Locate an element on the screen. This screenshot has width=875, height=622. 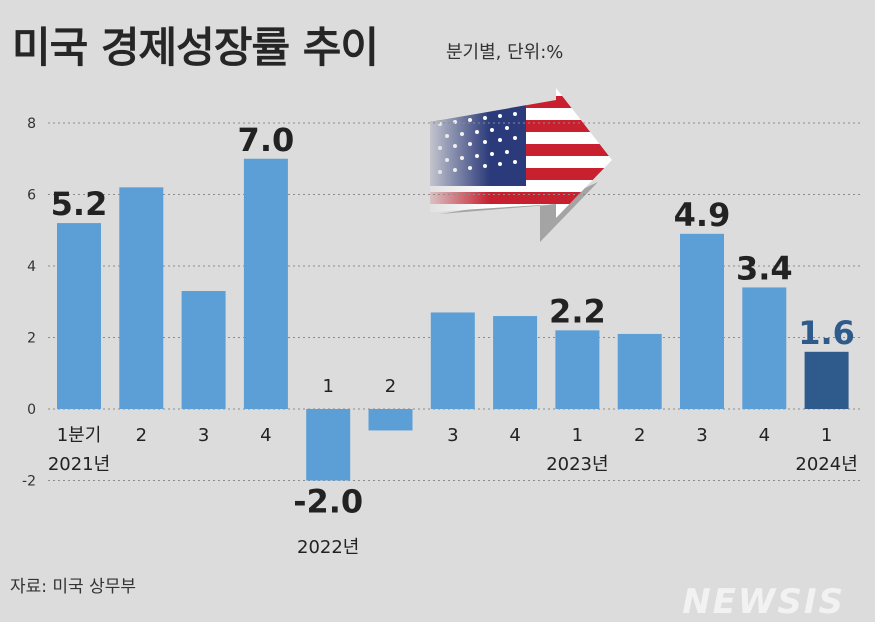
x-tick-label: 1분기 is located at coordinates (79, 435).